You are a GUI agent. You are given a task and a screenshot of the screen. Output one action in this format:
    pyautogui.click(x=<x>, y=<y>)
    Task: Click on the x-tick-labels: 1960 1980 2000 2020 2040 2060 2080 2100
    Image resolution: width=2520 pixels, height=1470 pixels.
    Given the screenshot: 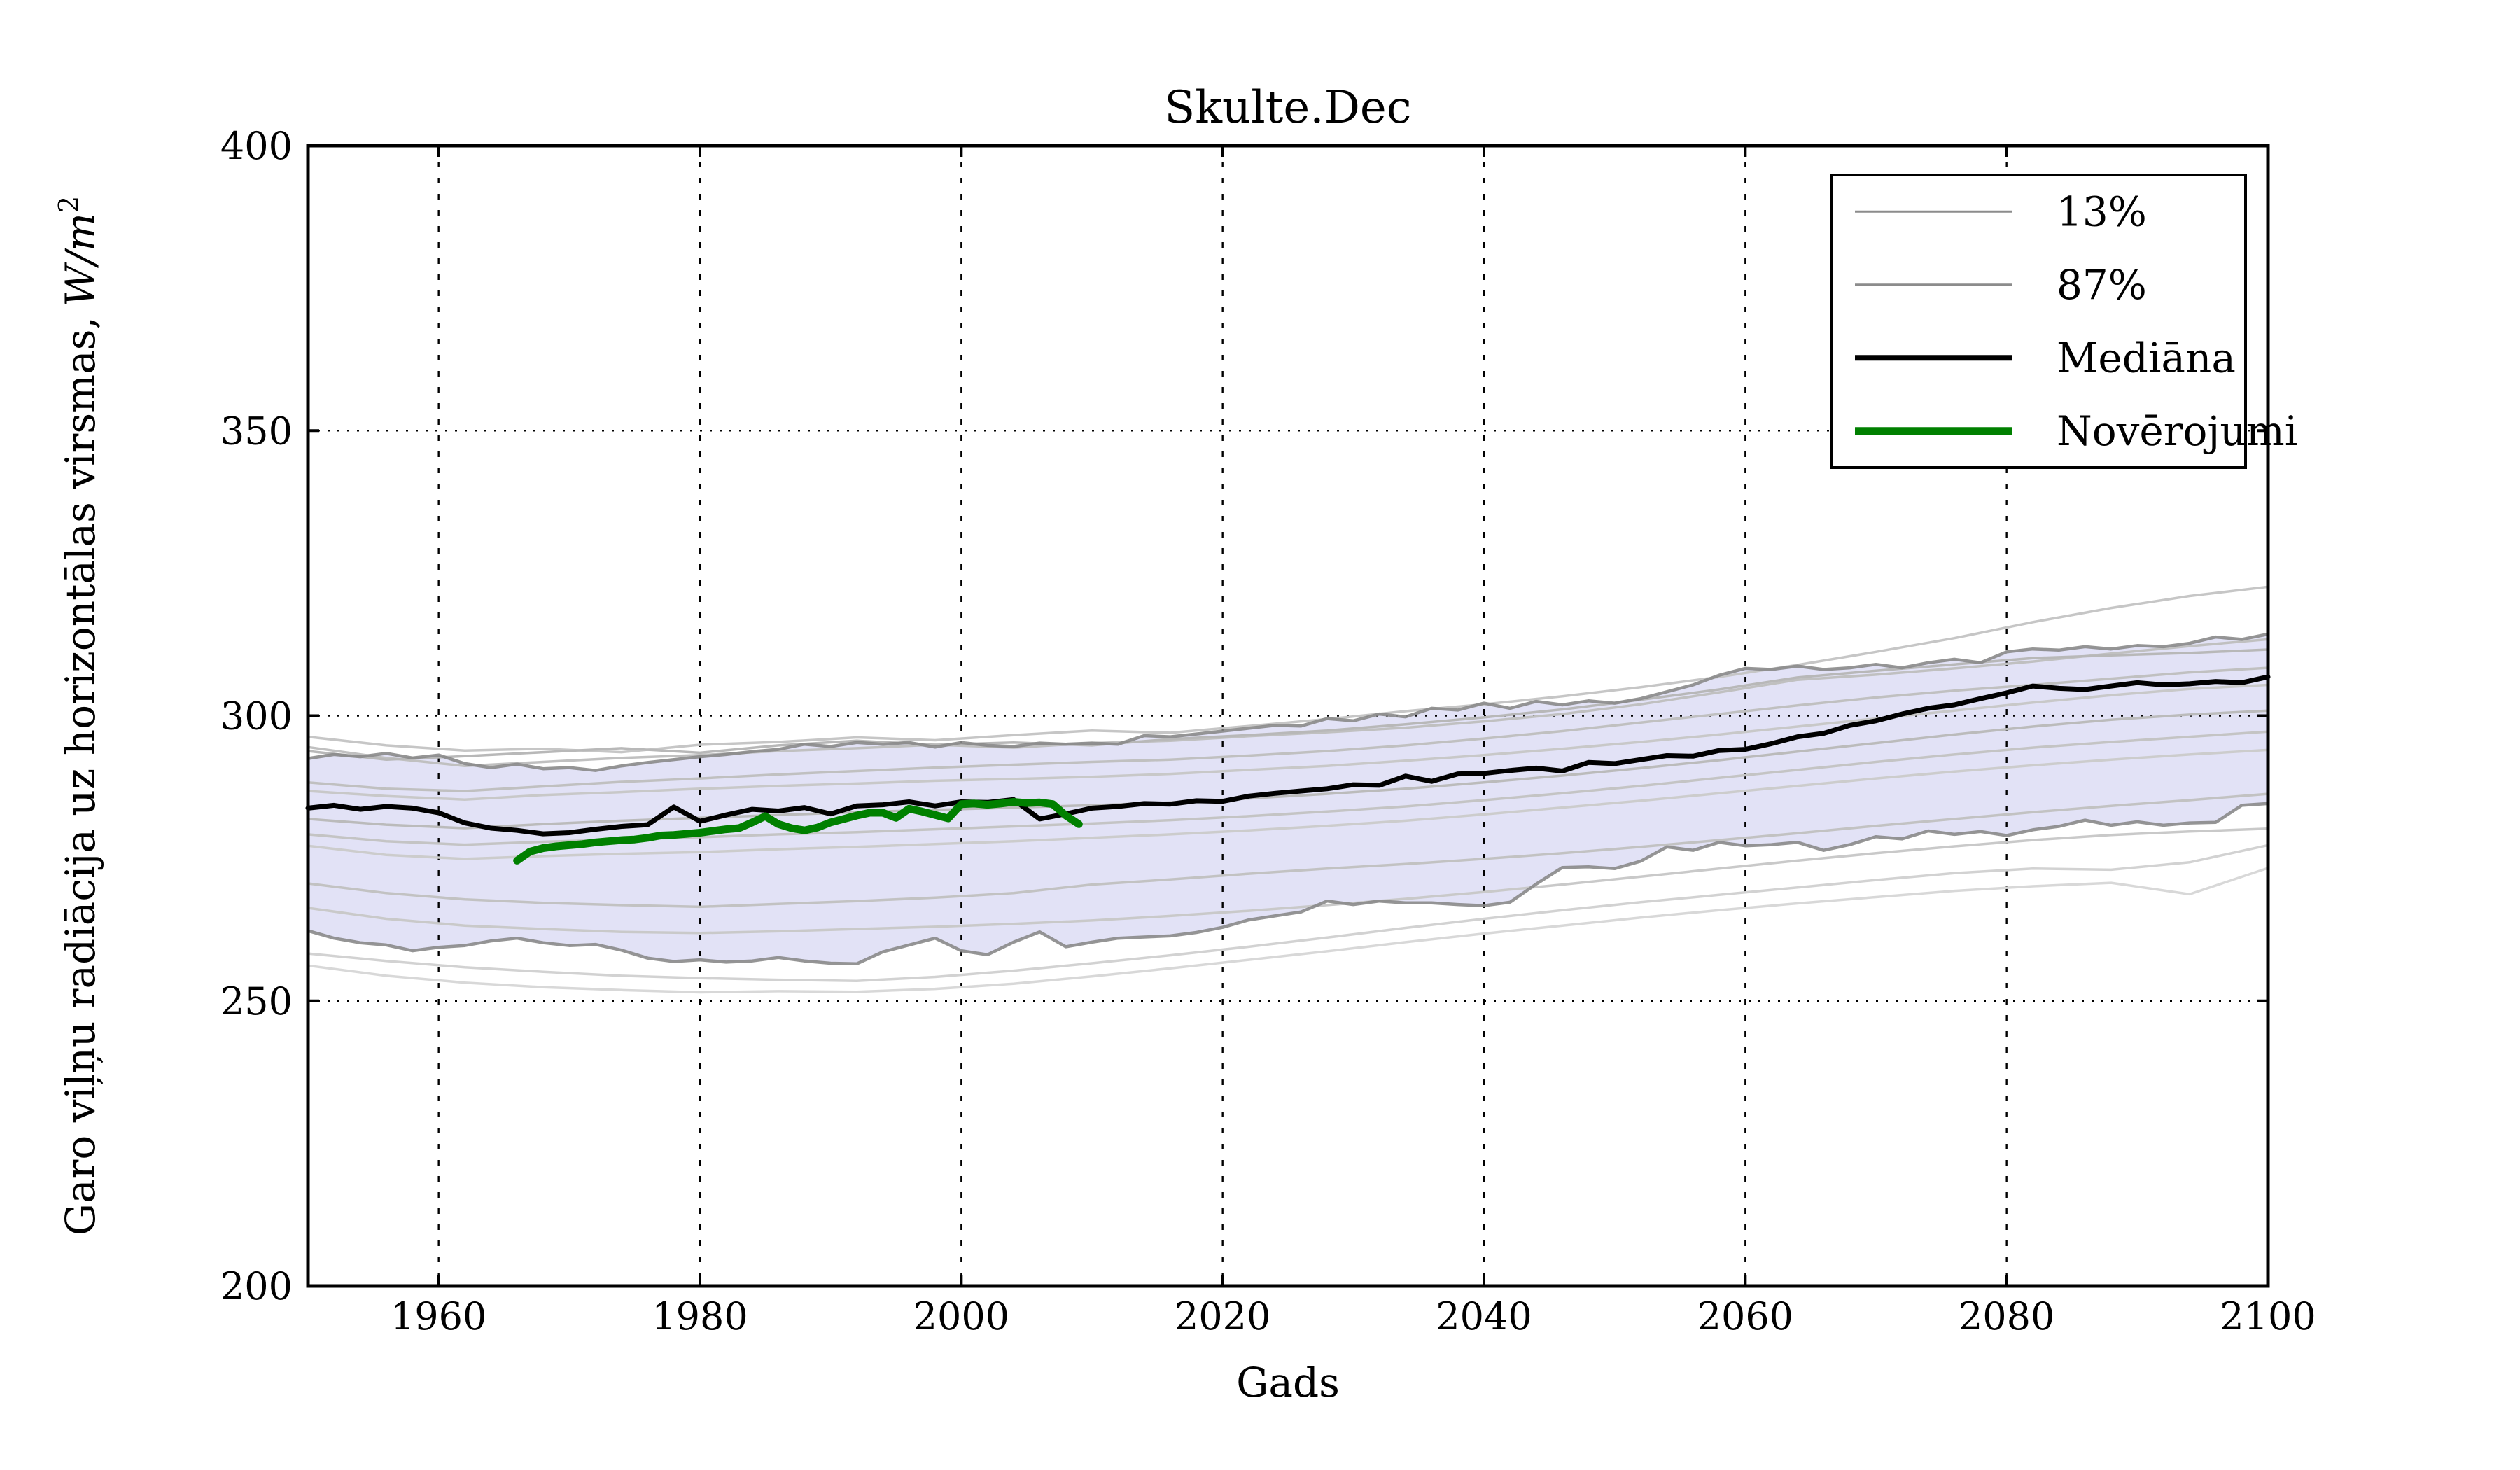 What is the action you would take?
    pyautogui.click(x=1353, y=1316)
    